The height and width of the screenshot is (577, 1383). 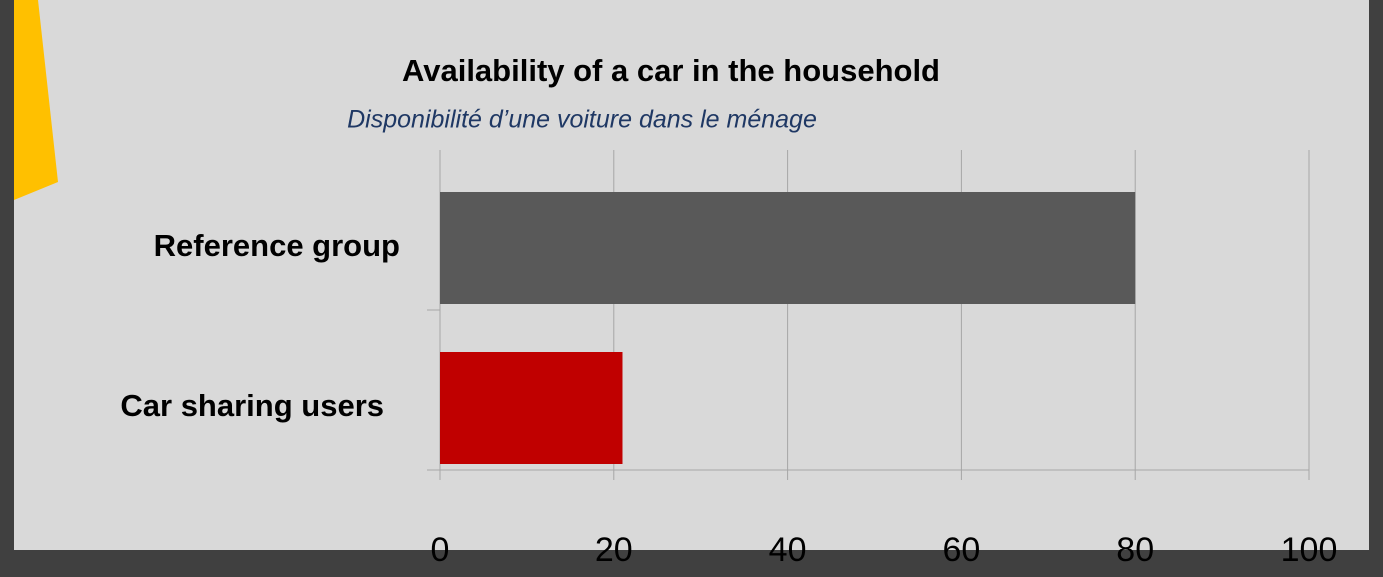 What do you see at coordinates (252, 405) in the screenshot?
I see `y-tick-label: Car sharing users` at bounding box center [252, 405].